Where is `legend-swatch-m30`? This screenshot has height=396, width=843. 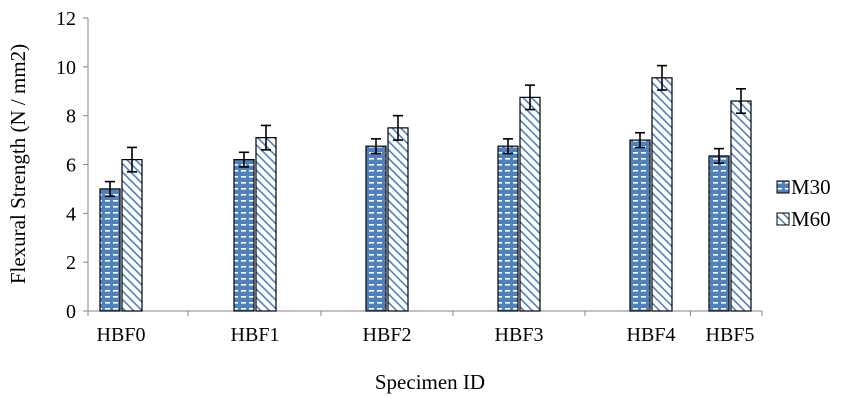 legend-swatch-m30 is located at coordinates (783, 187).